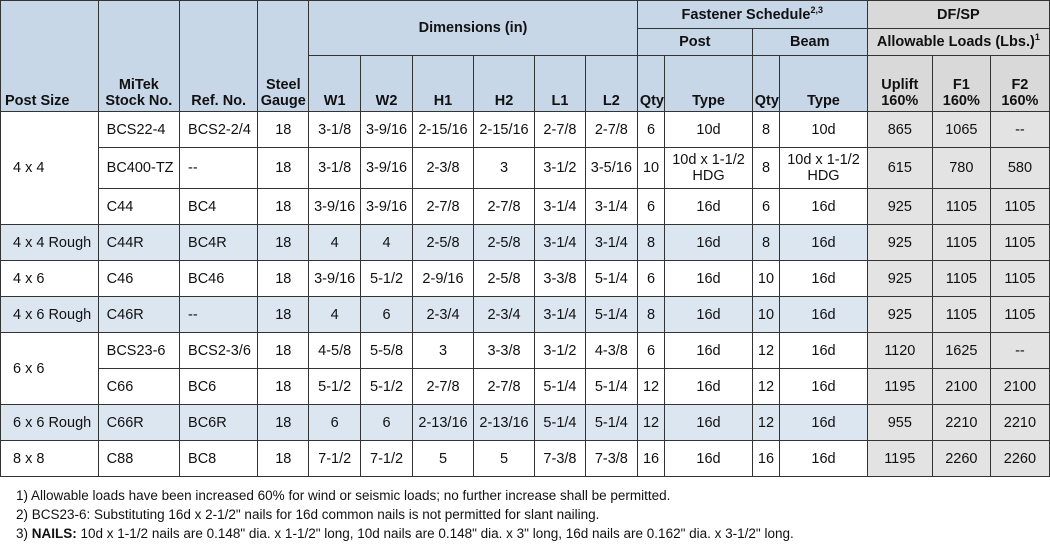 The height and width of the screenshot is (546, 1050). Describe the element at coordinates (766, 83) in the screenshot. I see `beam-qty-header: Qty` at that location.